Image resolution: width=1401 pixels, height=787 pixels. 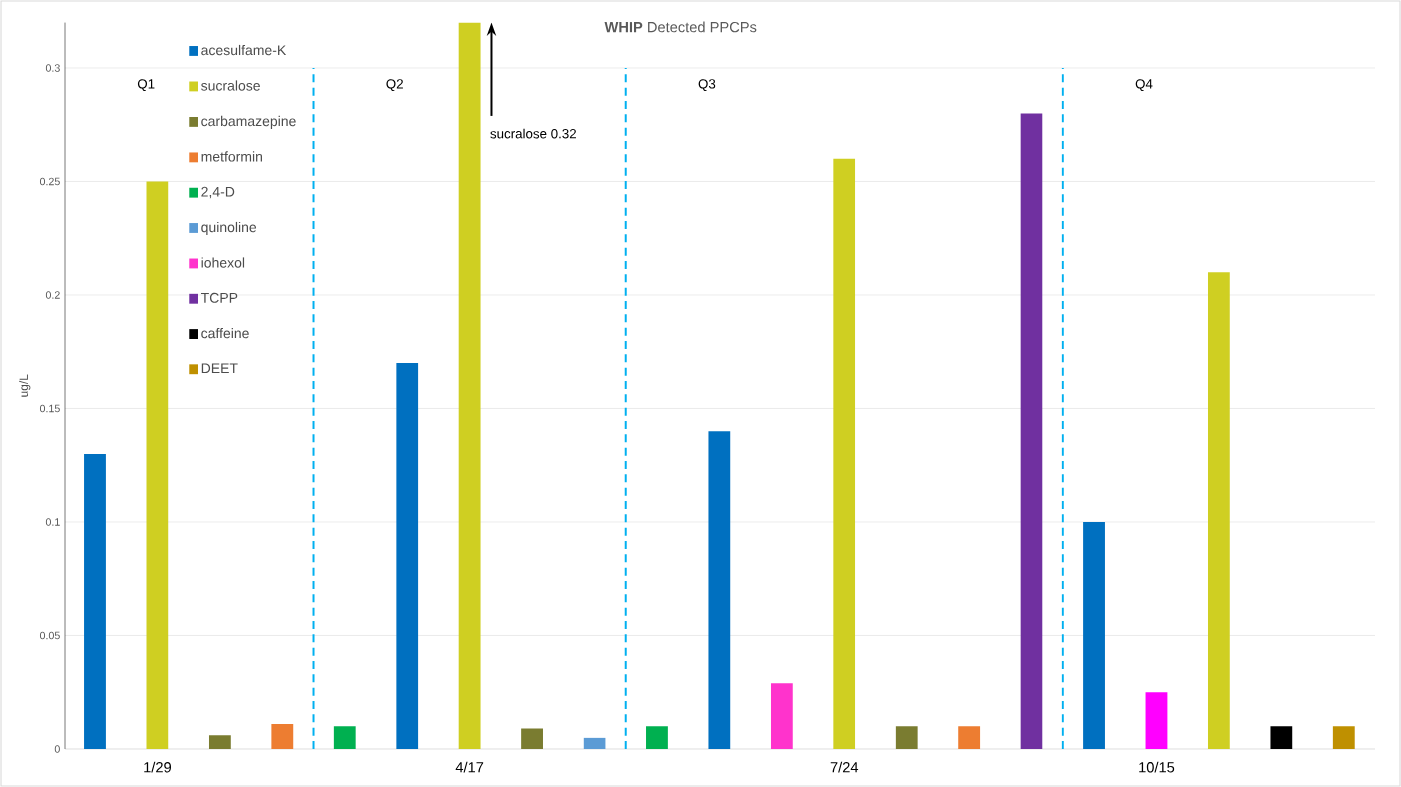 What do you see at coordinates (230, 85) in the screenshot?
I see `legend-label: sucralose` at bounding box center [230, 85].